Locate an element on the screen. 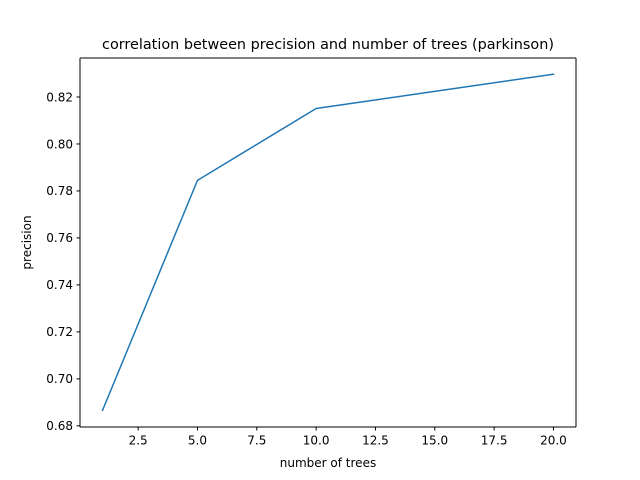  x-tick-label: 10.0 is located at coordinates (316, 441).